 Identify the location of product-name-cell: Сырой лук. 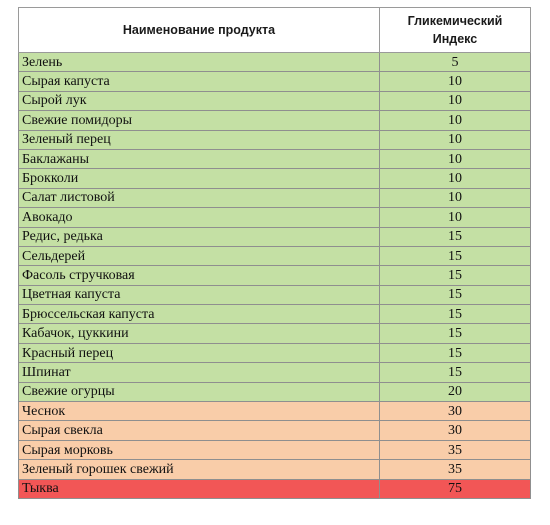
(199, 101).